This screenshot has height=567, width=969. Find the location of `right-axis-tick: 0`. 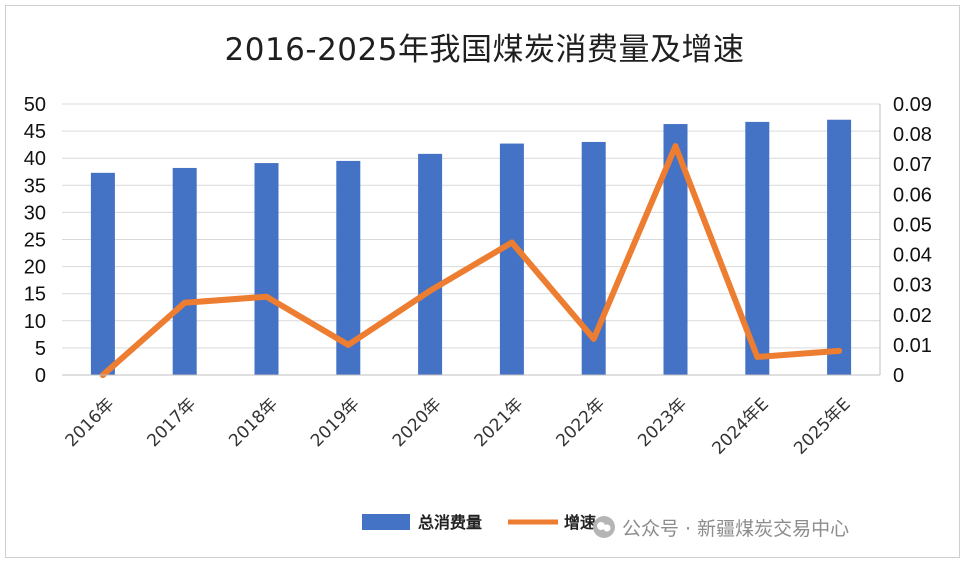

right-axis-tick: 0 is located at coordinates (898, 376).